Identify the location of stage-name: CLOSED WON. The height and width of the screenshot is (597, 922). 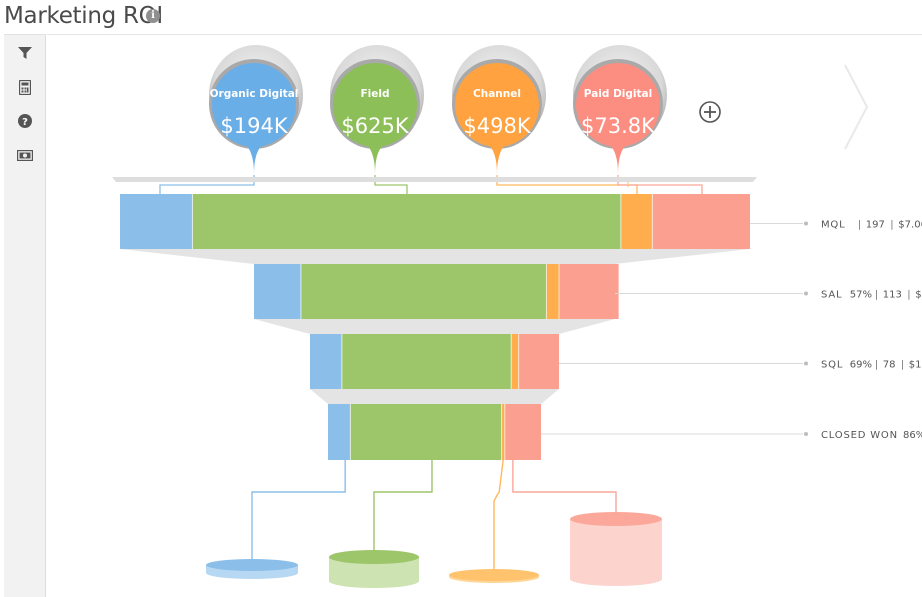
(859, 435).